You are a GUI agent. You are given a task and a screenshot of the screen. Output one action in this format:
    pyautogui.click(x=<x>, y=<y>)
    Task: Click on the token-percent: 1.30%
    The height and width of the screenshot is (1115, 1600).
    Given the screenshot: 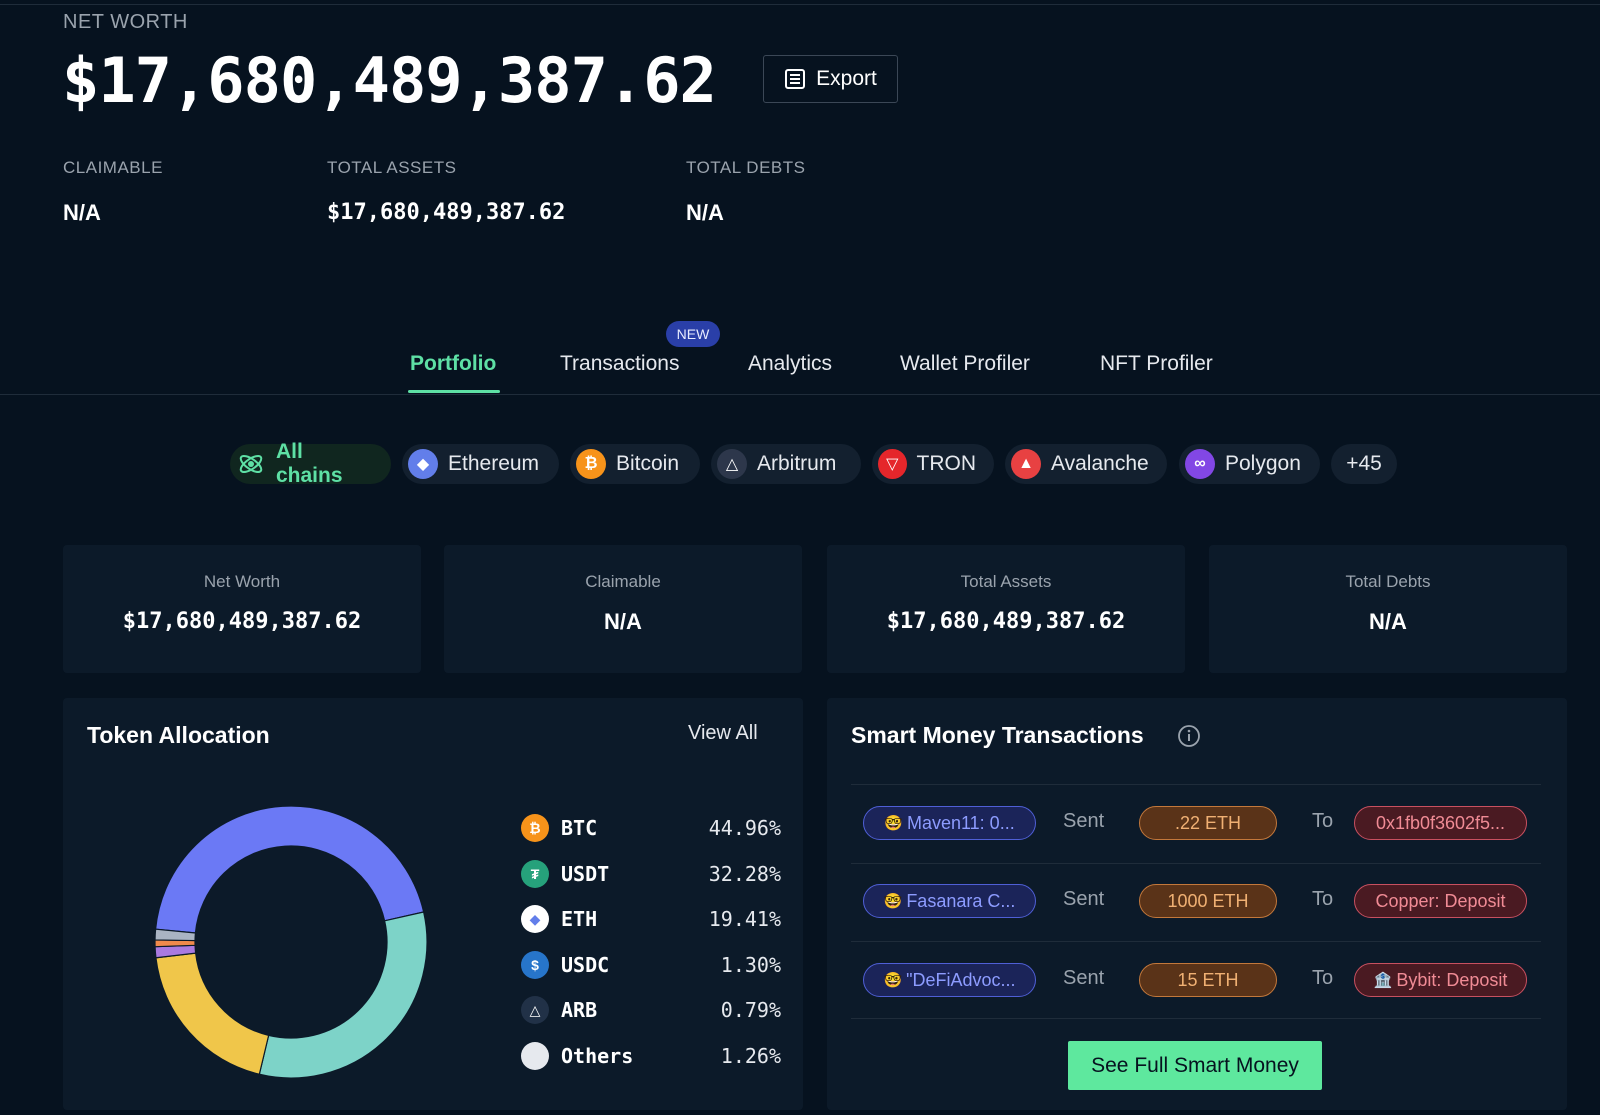 What is the action you would take?
    pyautogui.click(x=750, y=965)
    